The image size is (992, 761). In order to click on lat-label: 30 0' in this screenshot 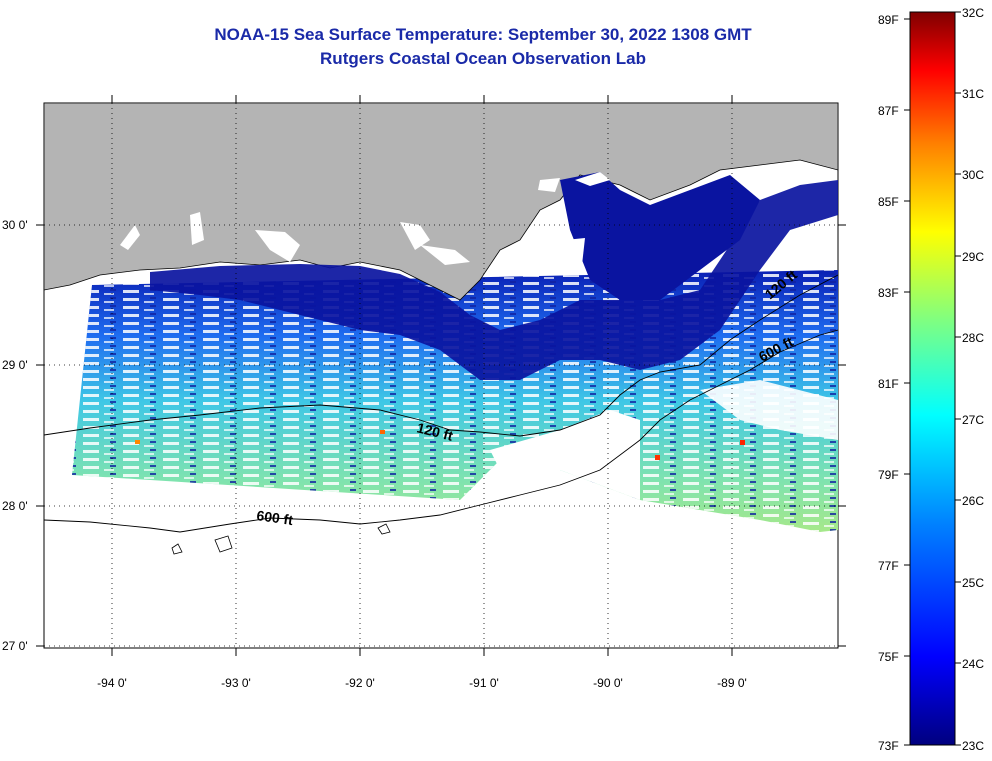, I will do `click(15, 225)`.